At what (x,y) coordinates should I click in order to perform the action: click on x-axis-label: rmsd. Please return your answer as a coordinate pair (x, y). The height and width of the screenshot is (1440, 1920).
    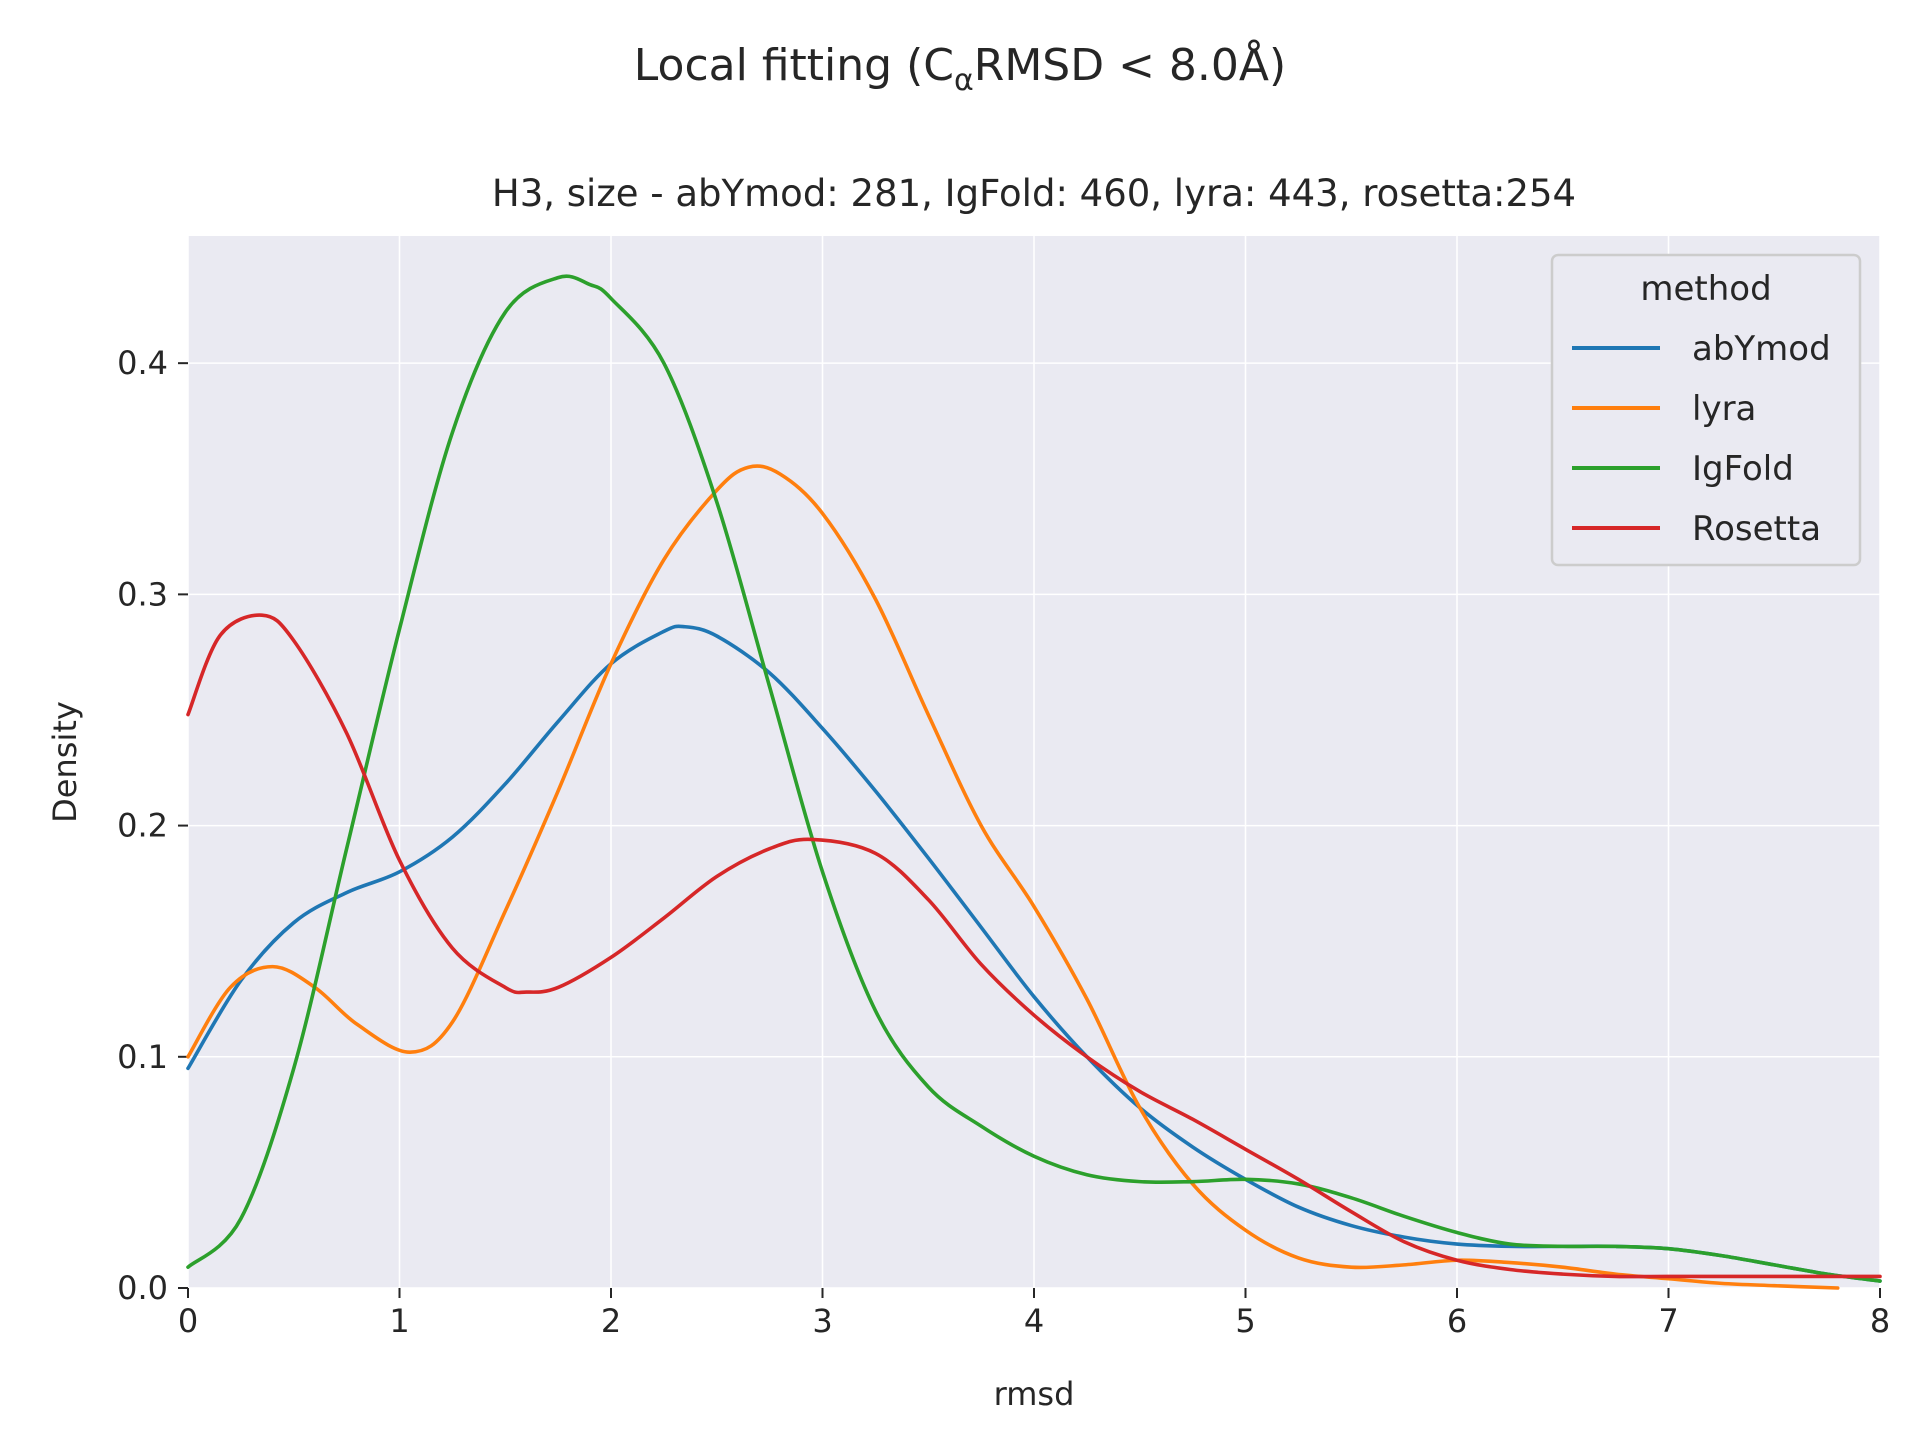
    Looking at the image, I should click on (1034, 1394).